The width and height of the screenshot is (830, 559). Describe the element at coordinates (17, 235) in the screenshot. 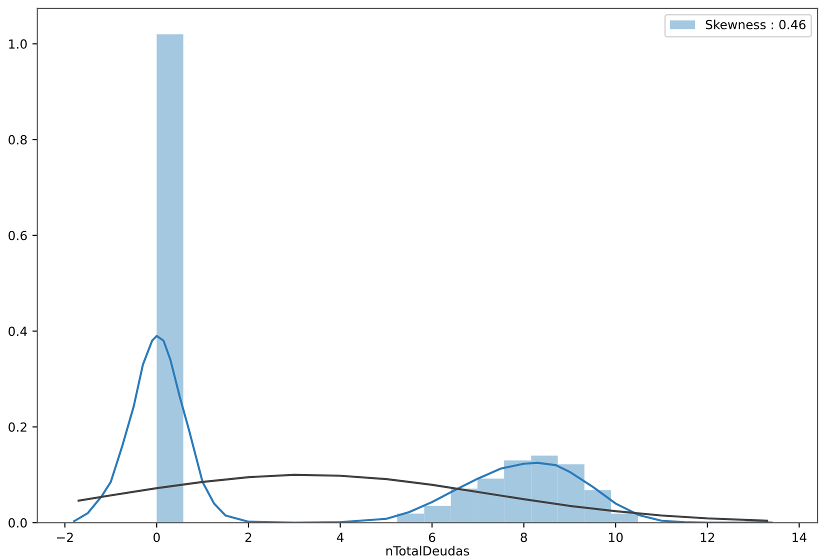

I see `y-tick-label: 0.6` at that location.